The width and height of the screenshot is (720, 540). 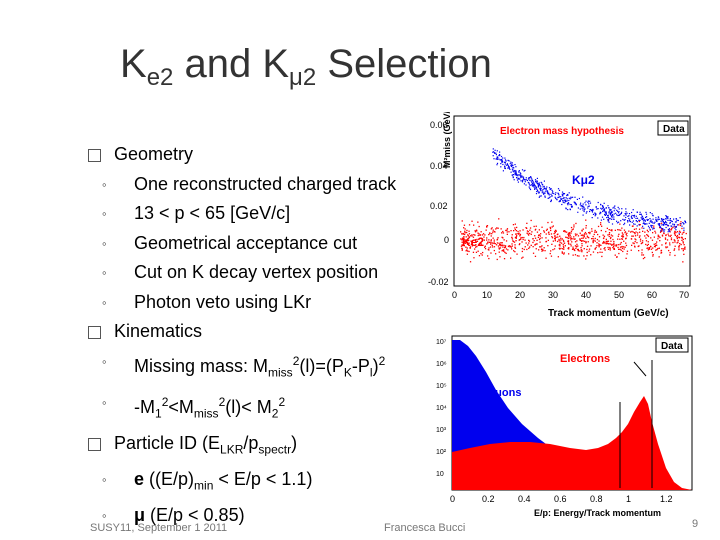 What do you see at coordinates (447, 140) in the screenshot?
I see `y-axis-label: M²miss (GeV/c²)²` at bounding box center [447, 140].